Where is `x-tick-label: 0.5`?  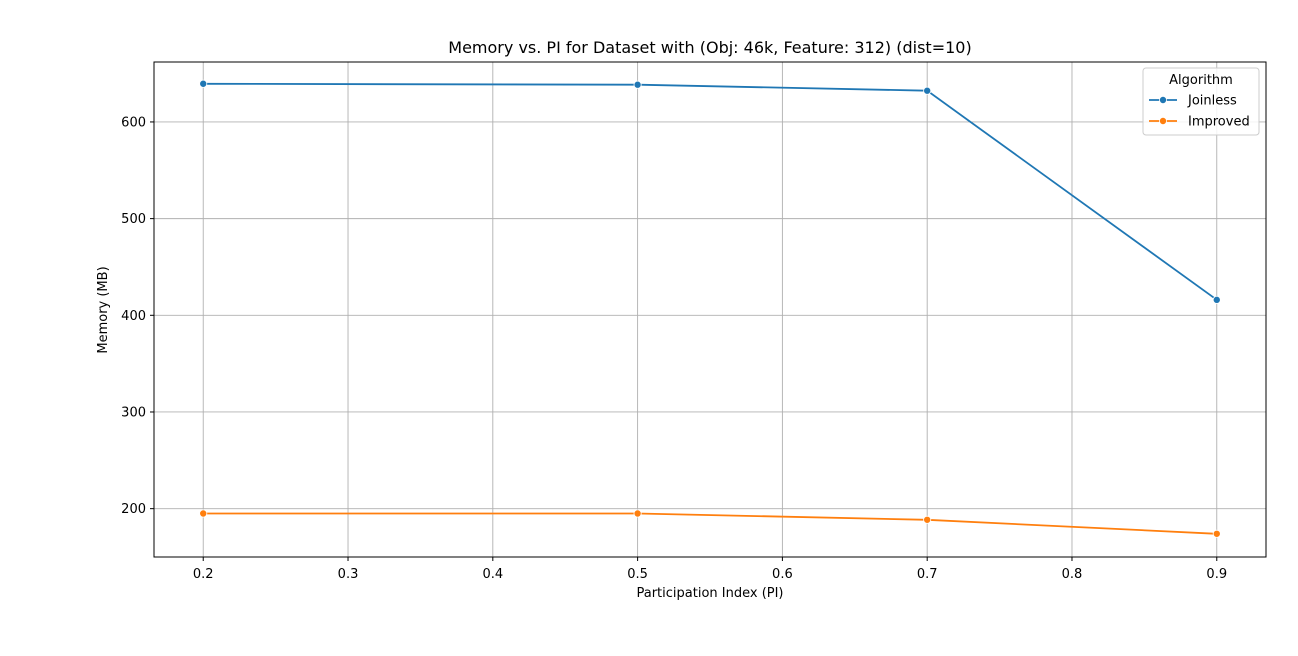 x-tick-label: 0.5 is located at coordinates (637, 574).